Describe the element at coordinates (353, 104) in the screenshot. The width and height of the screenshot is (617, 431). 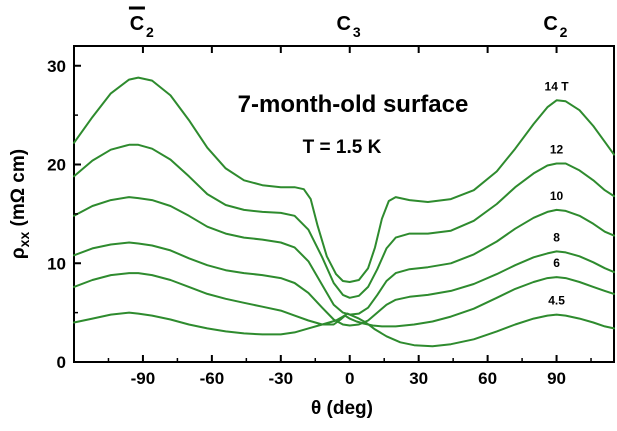
I see `chart-title: 7-month-old surface` at that location.